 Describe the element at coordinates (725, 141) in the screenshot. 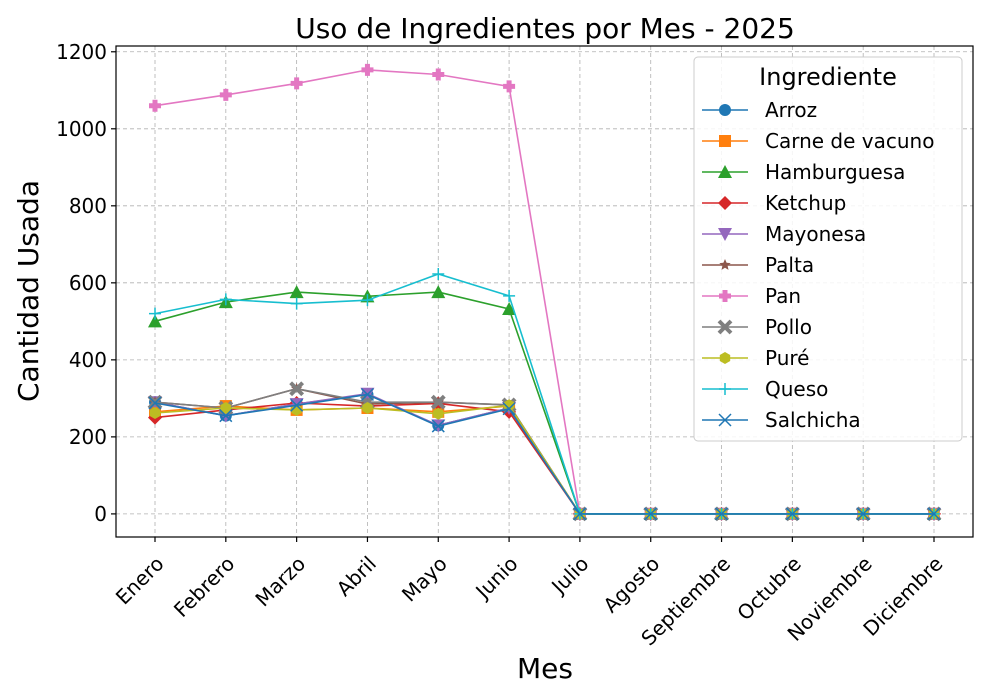

I see `marker-square` at that location.